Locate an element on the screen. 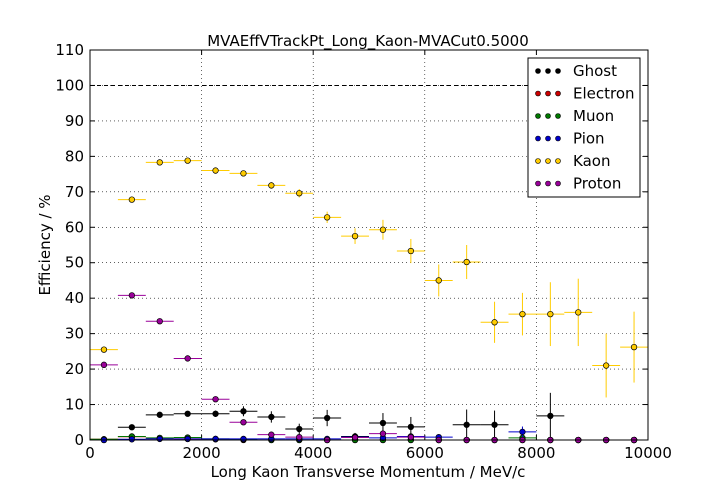  legend-entry-kaon: Kaon is located at coordinates (572, 161).